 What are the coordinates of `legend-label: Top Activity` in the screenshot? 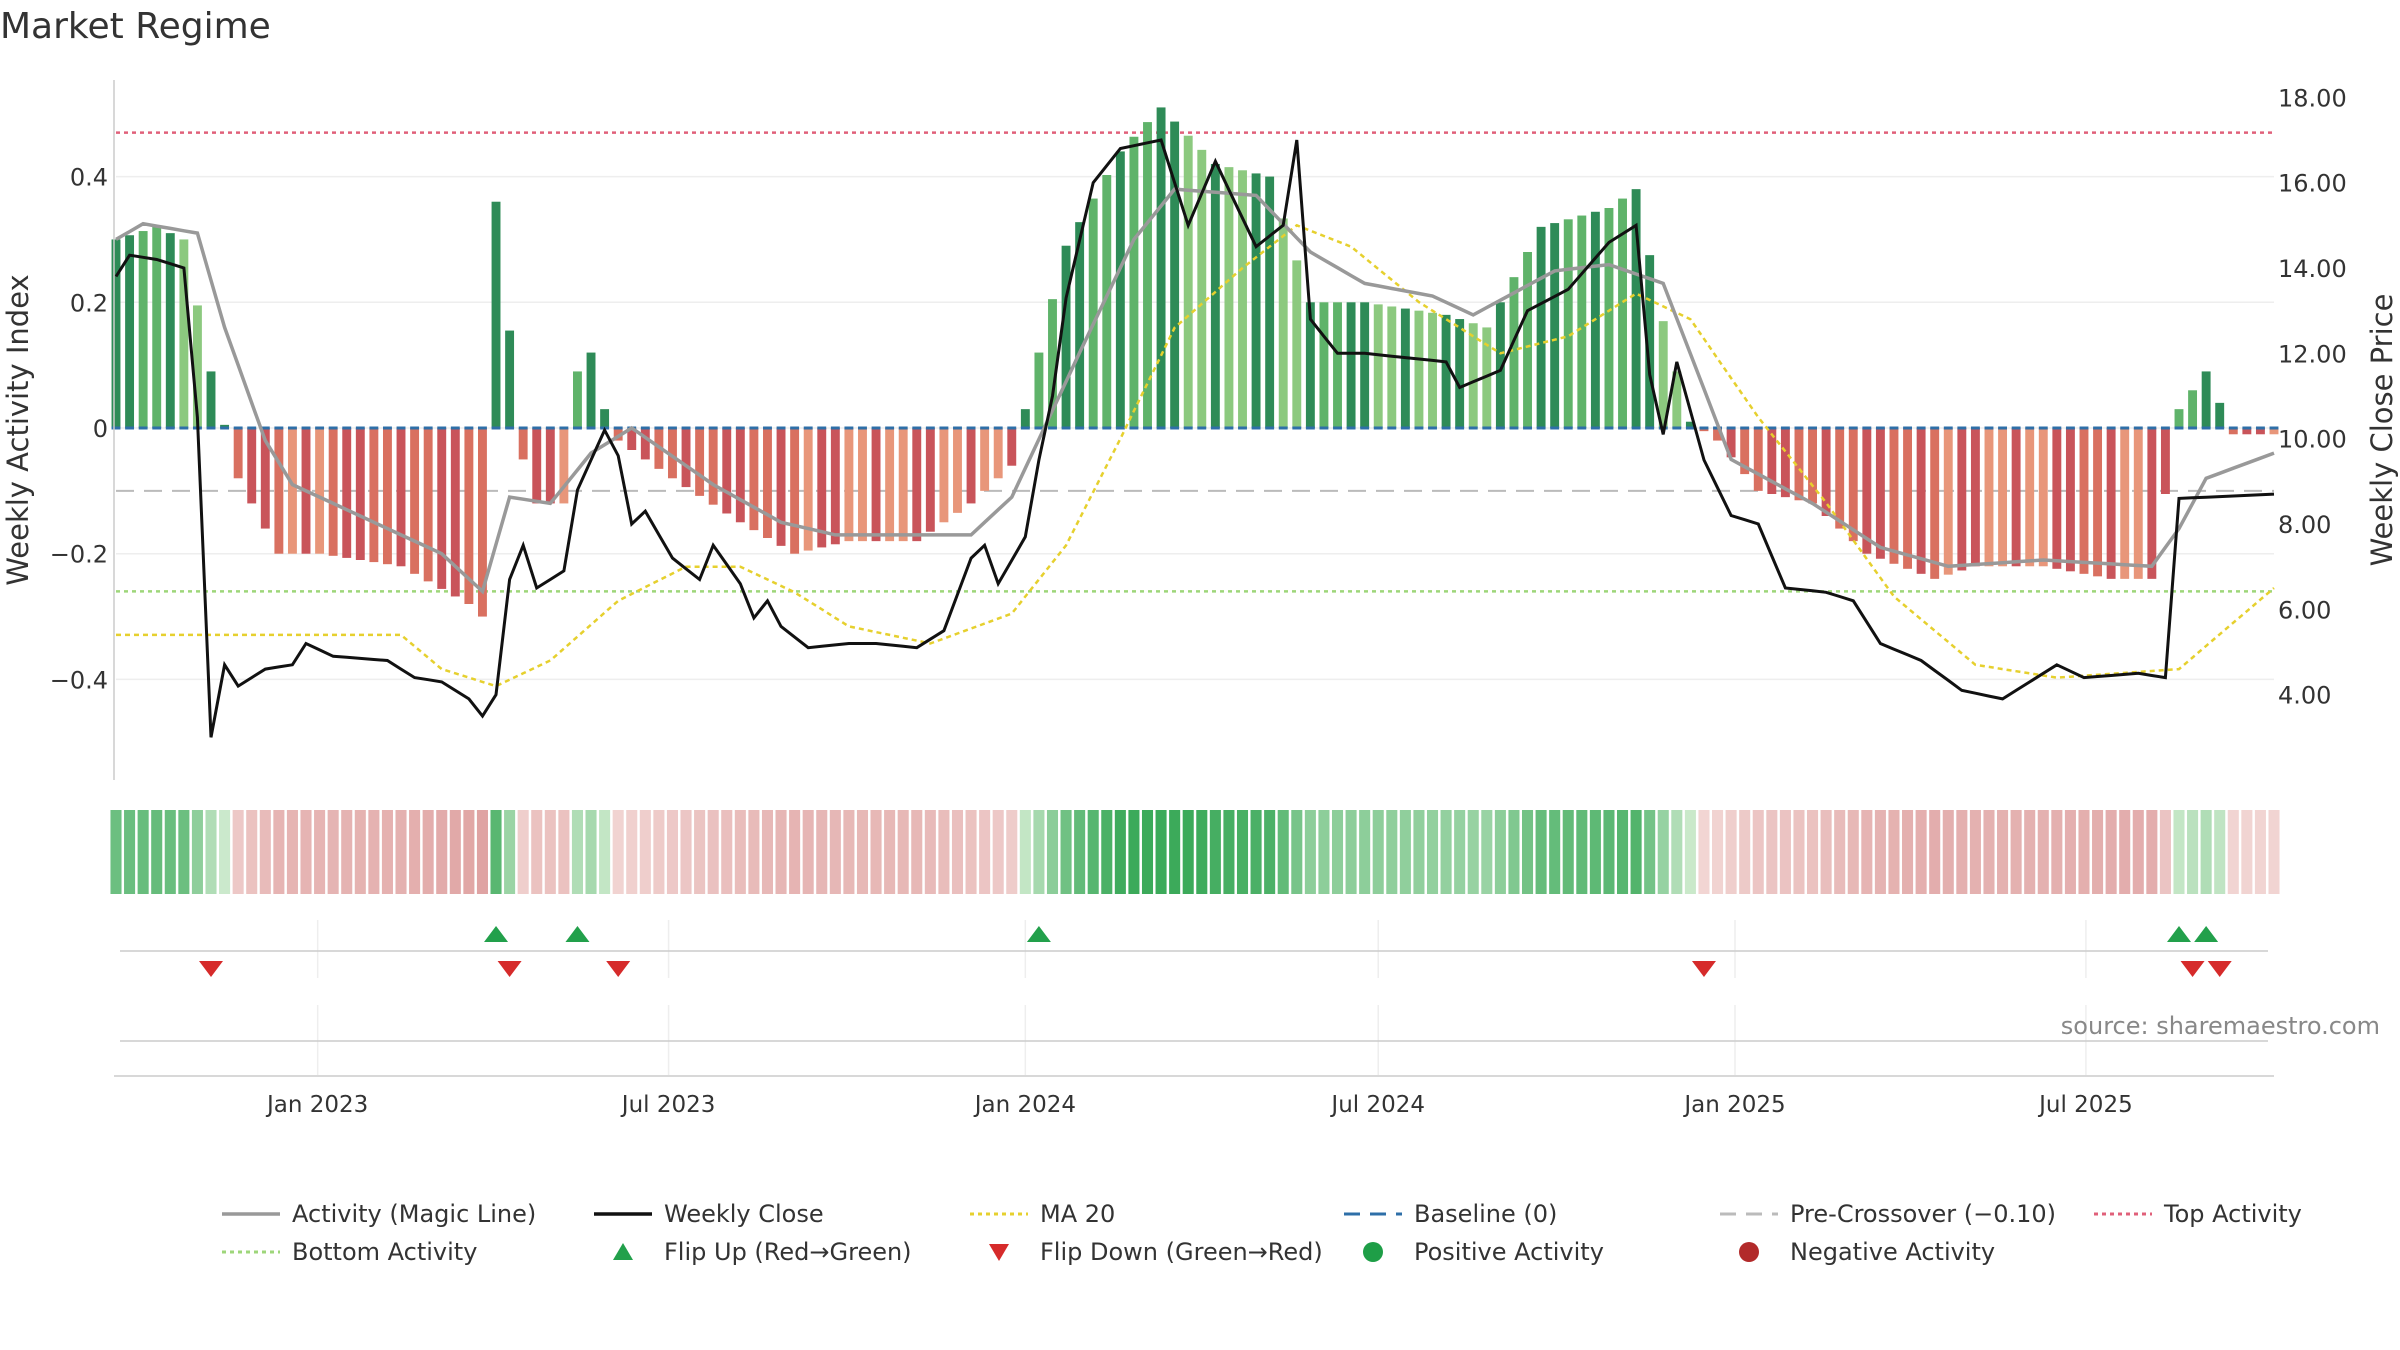 It's located at (2233, 1214).